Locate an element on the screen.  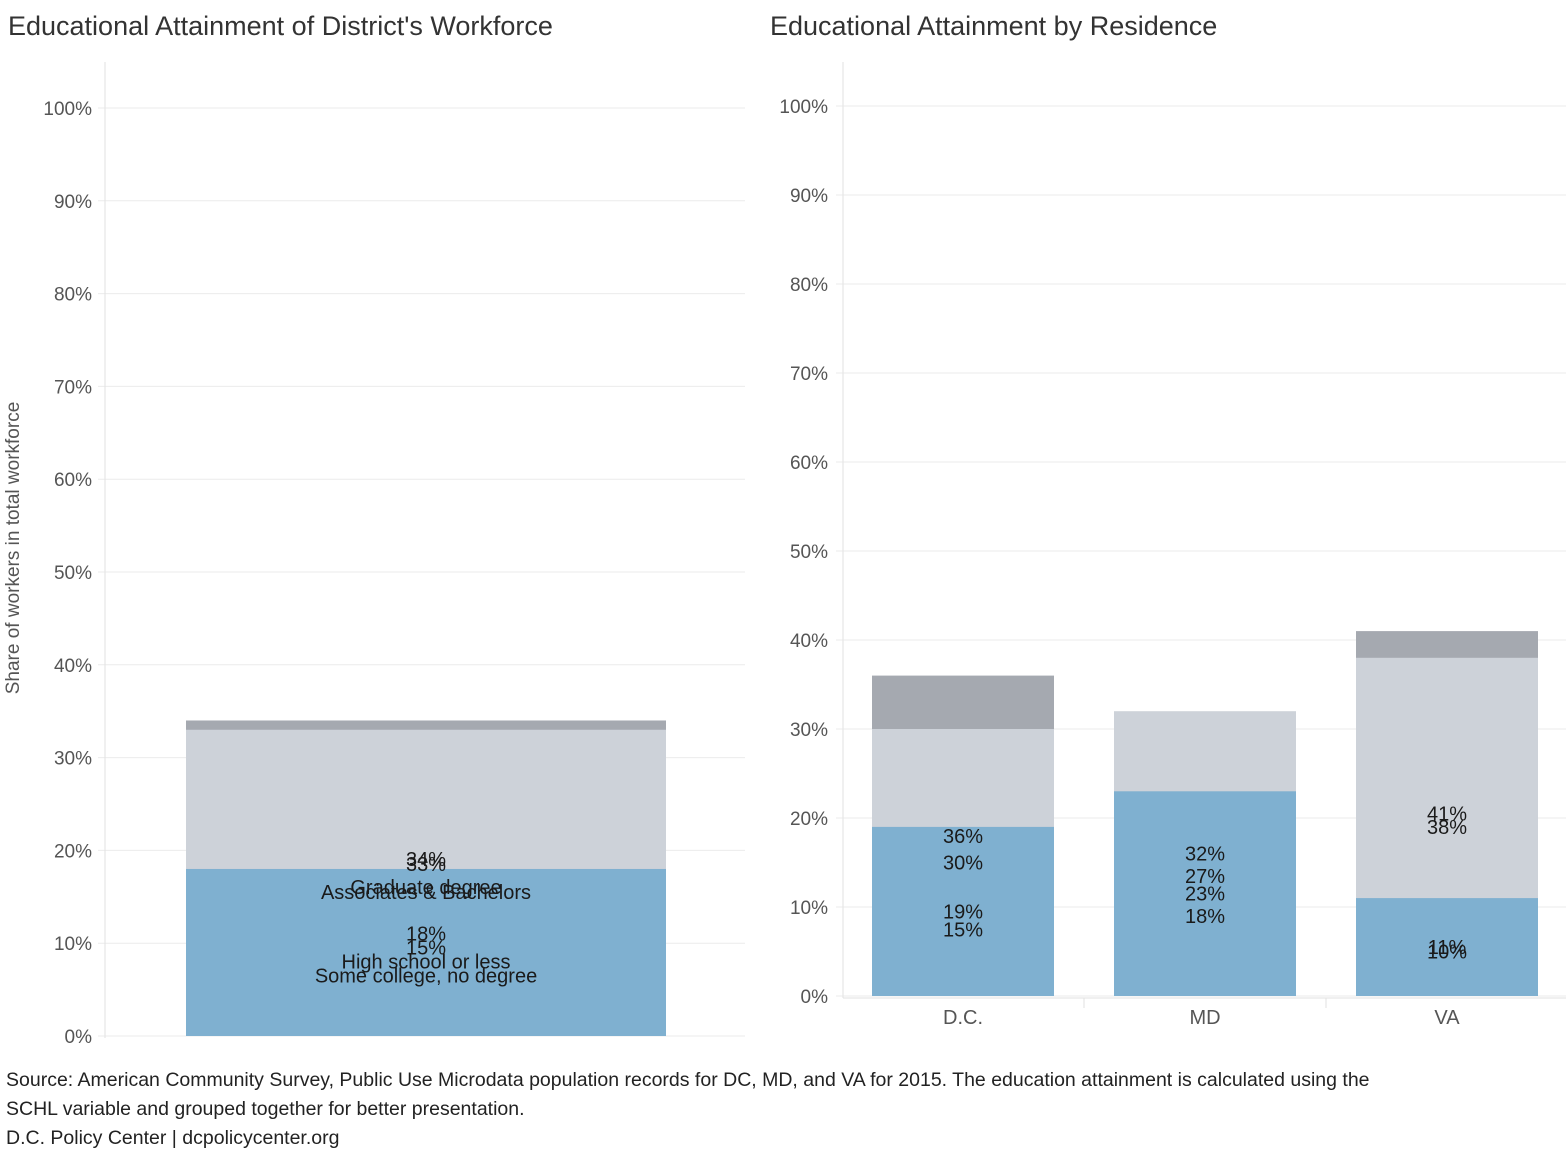
right-y-tick-label: 70% is located at coordinates (809, 374).